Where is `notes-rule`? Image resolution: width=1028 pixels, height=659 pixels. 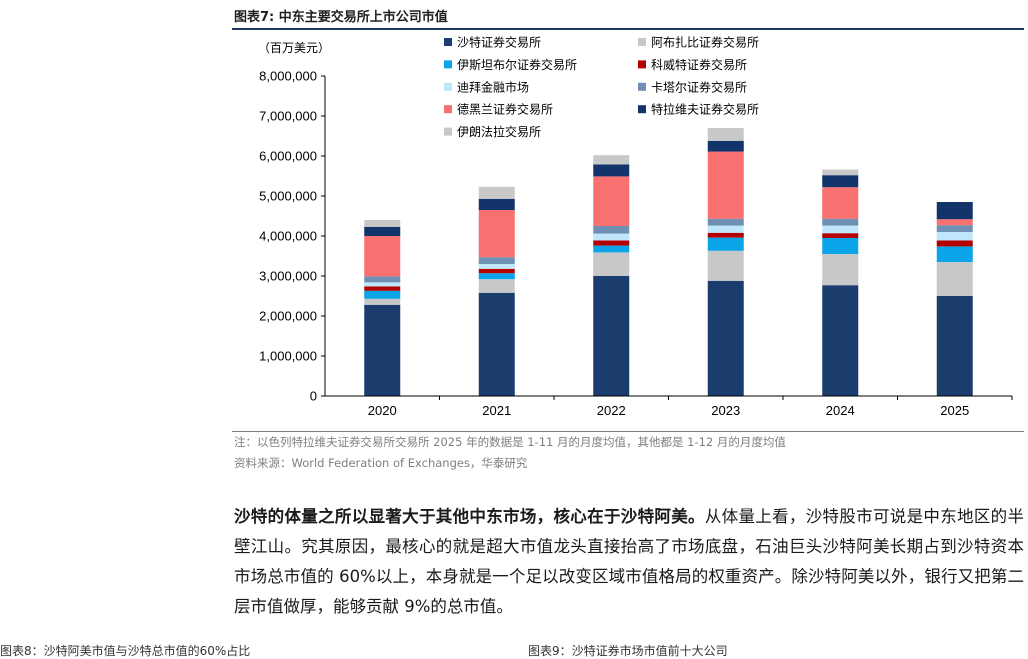 notes-rule is located at coordinates (628, 431).